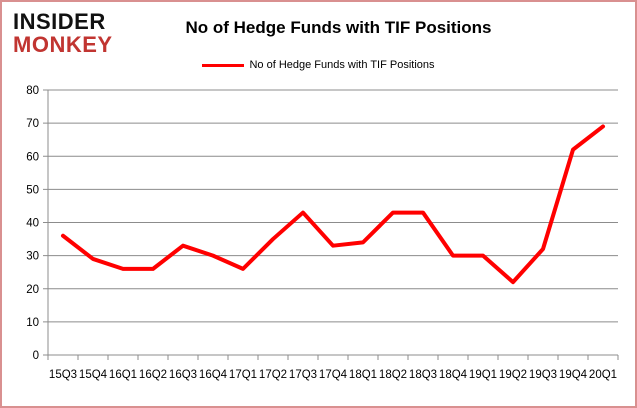 The width and height of the screenshot is (637, 408). Describe the element at coordinates (483, 375) in the screenshot. I see `x-tick-label: 19Q1` at that location.